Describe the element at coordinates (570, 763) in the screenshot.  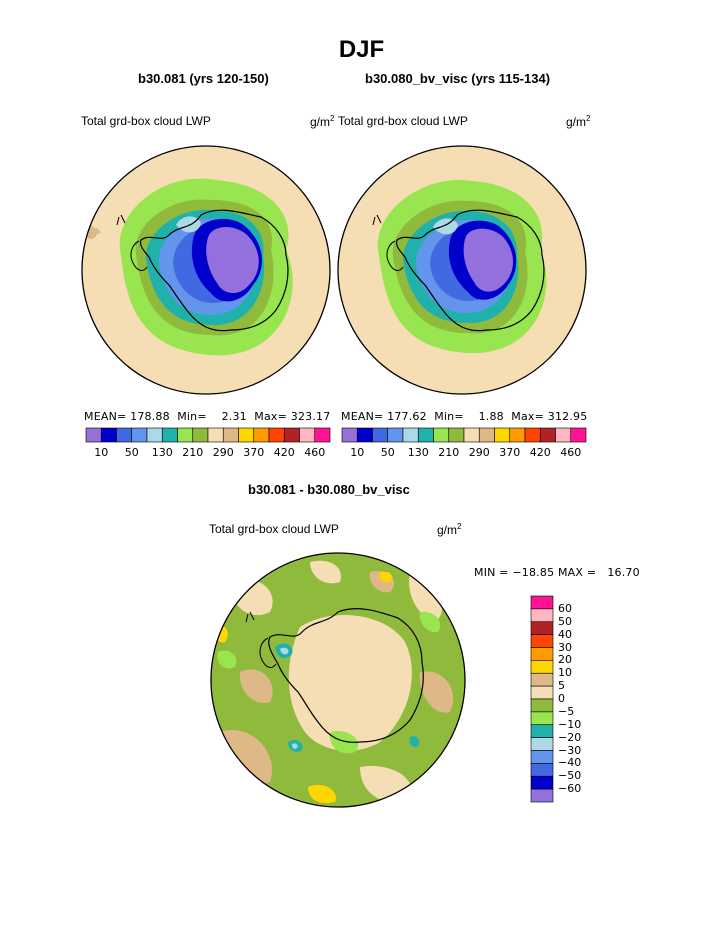
I see `diff-colorbar-tick-label: −40` at that location.